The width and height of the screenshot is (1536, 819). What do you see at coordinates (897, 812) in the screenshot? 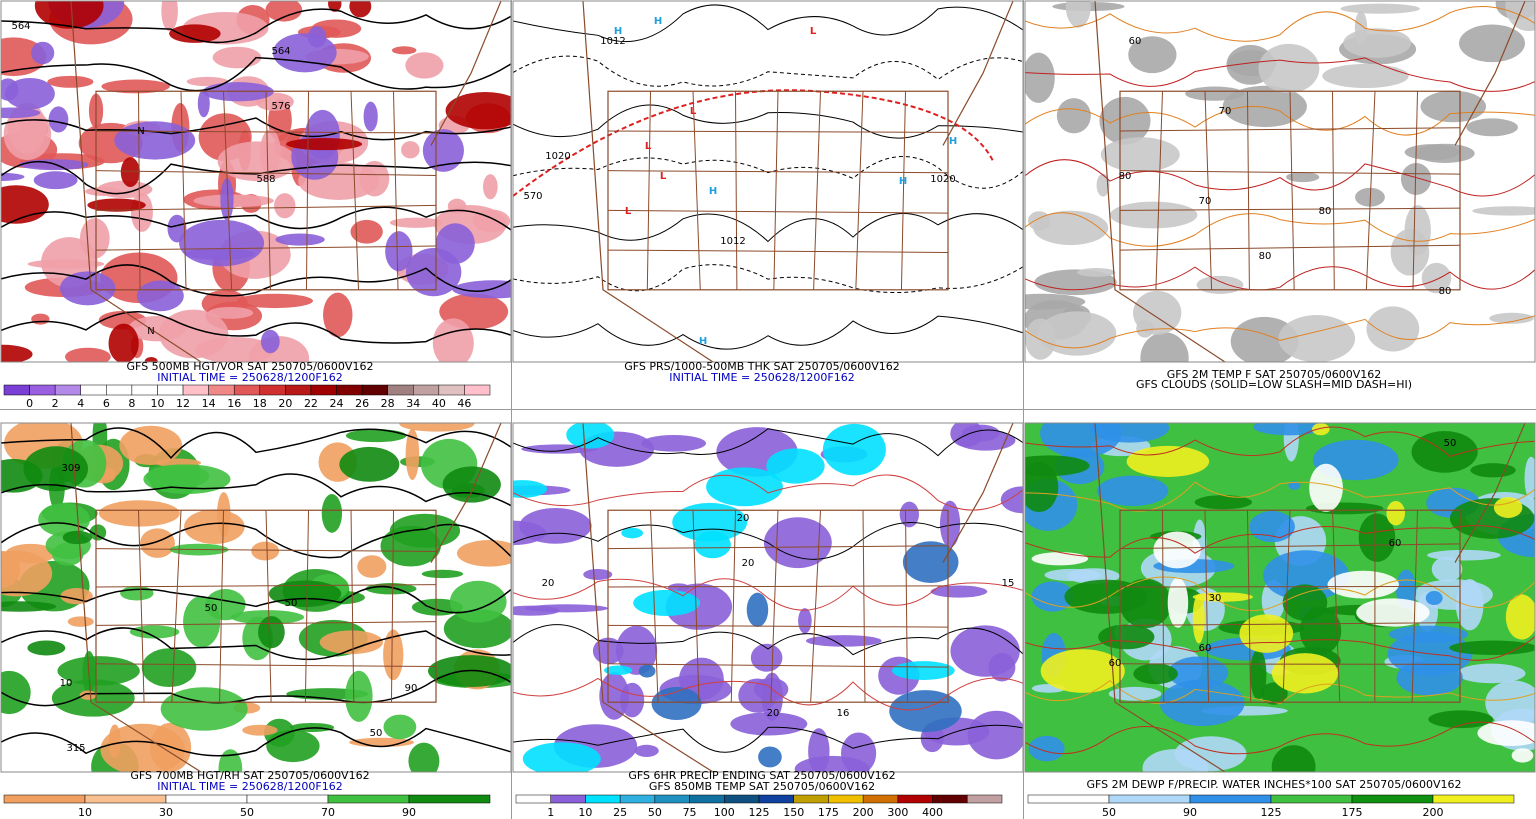
I see `colorbar-label: 300` at bounding box center [897, 812].